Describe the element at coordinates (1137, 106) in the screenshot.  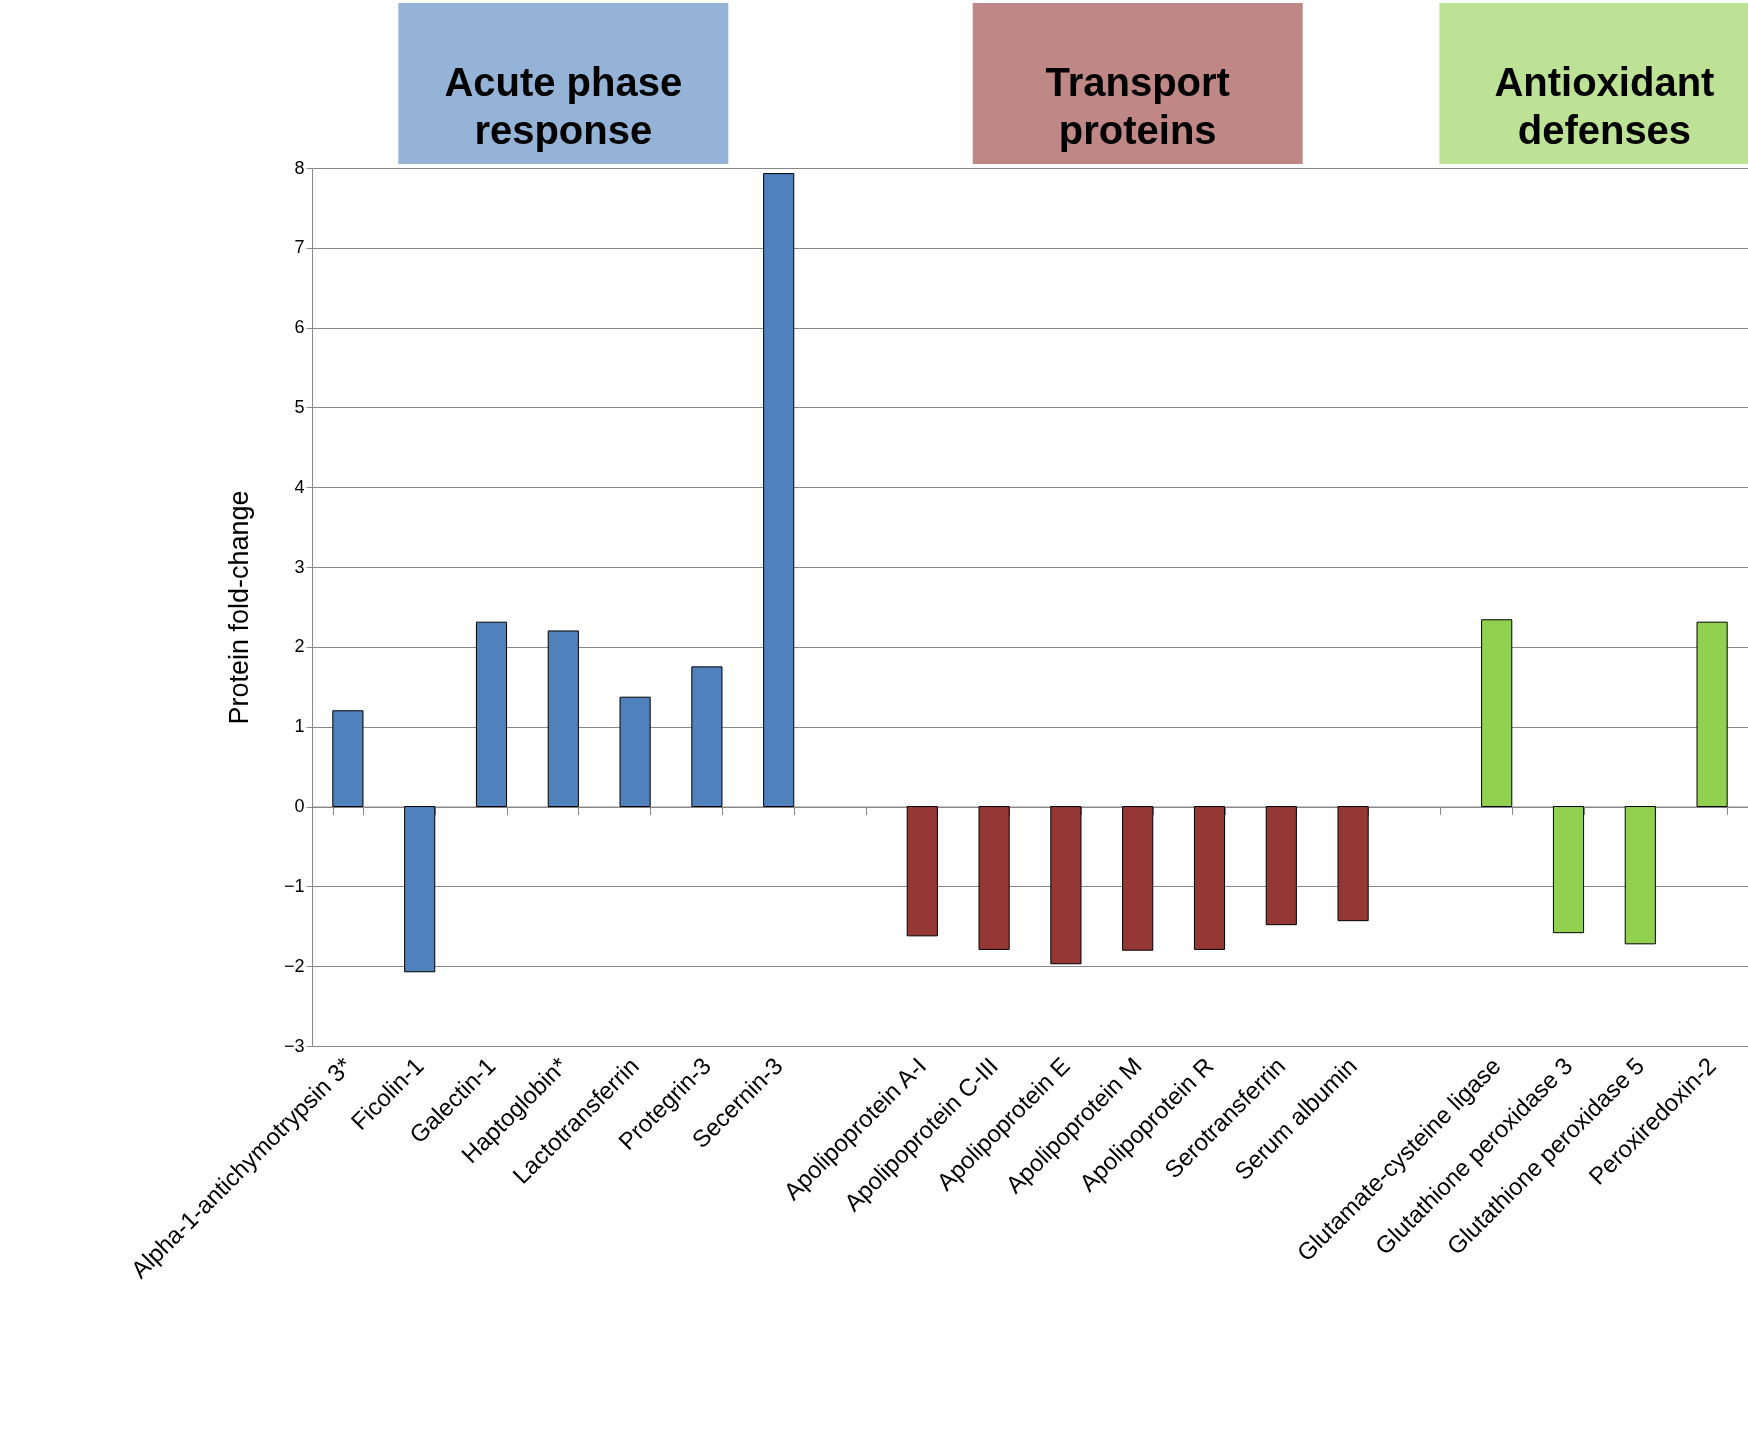
I see `text: Transport proteins` at that location.